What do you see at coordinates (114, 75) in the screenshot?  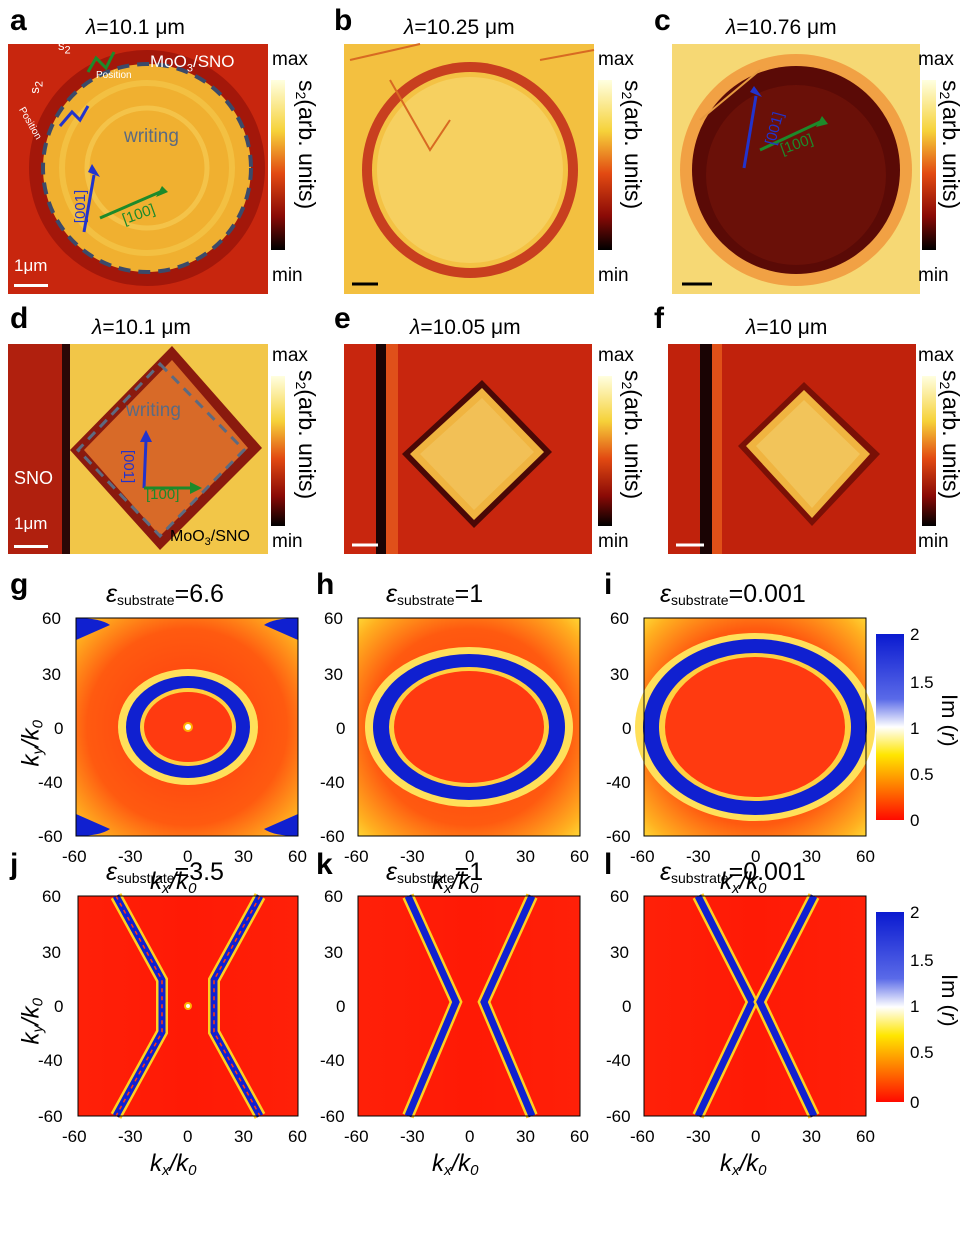 I see `position-label-a1: Position` at bounding box center [114, 75].